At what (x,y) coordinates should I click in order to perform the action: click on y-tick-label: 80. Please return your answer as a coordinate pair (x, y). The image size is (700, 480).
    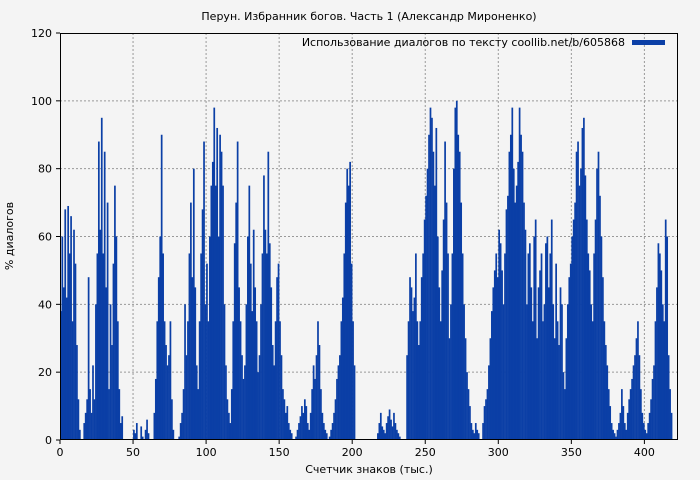
    Looking at the image, I should click on (45, 169).